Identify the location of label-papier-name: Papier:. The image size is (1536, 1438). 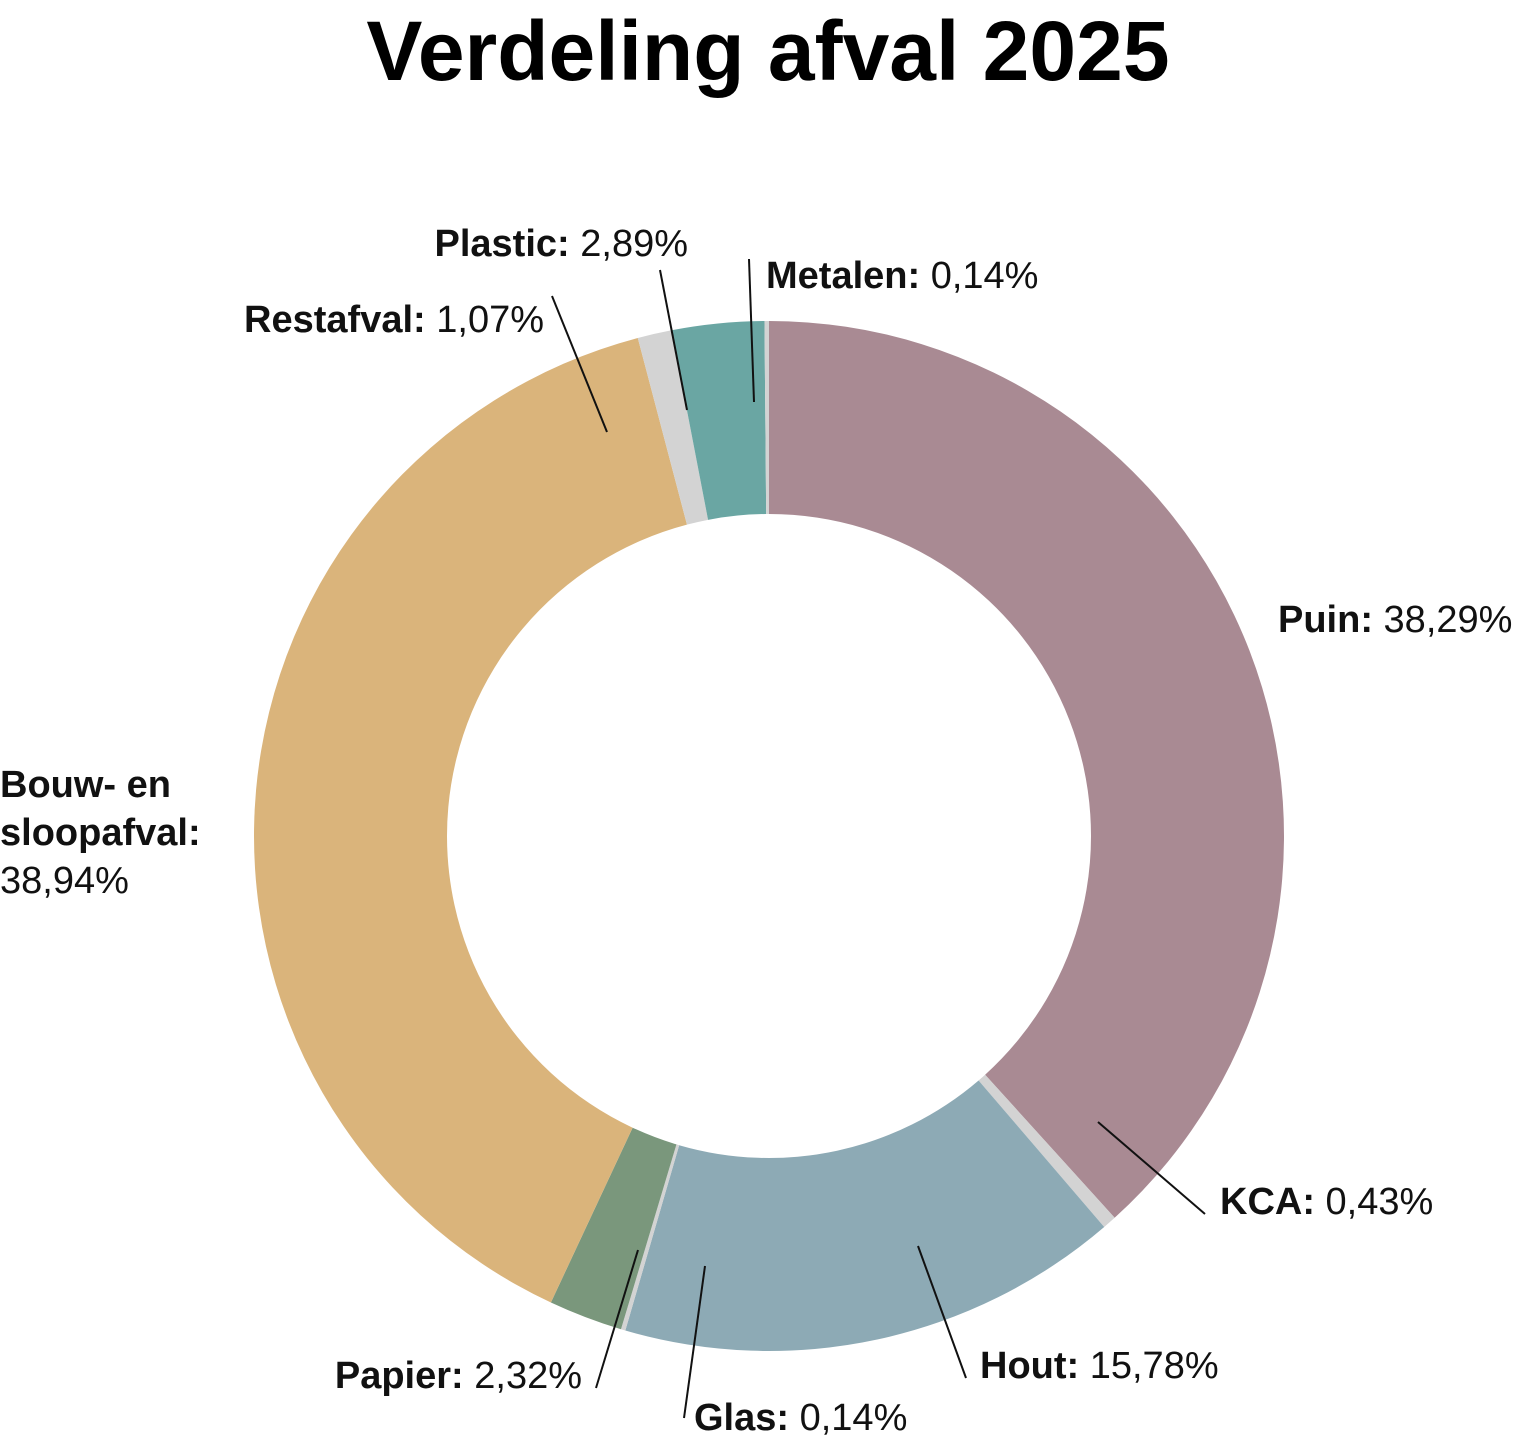
(404, 1376).